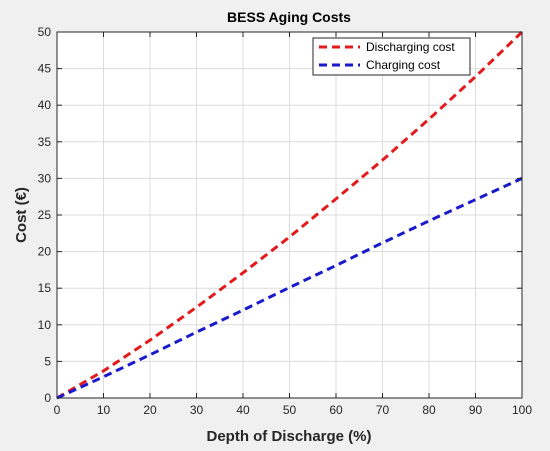 The width and height of the screenshot is (550, 451). Describe the element at coordinates (45, 178) in the screenshot. I see `y-tick-label: 30` at that location.